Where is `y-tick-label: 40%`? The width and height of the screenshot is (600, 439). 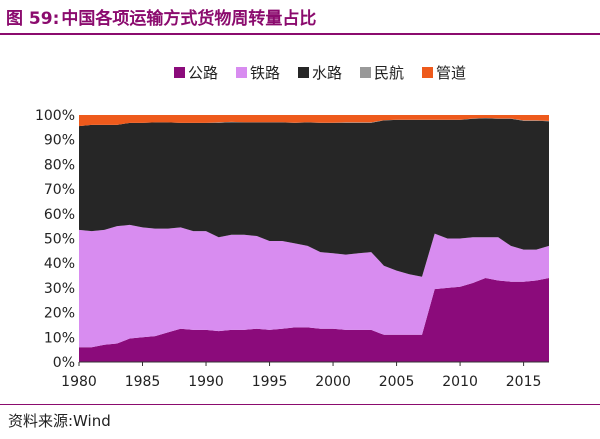 y-tick-label: 40% is located at coordinates (59, 264).